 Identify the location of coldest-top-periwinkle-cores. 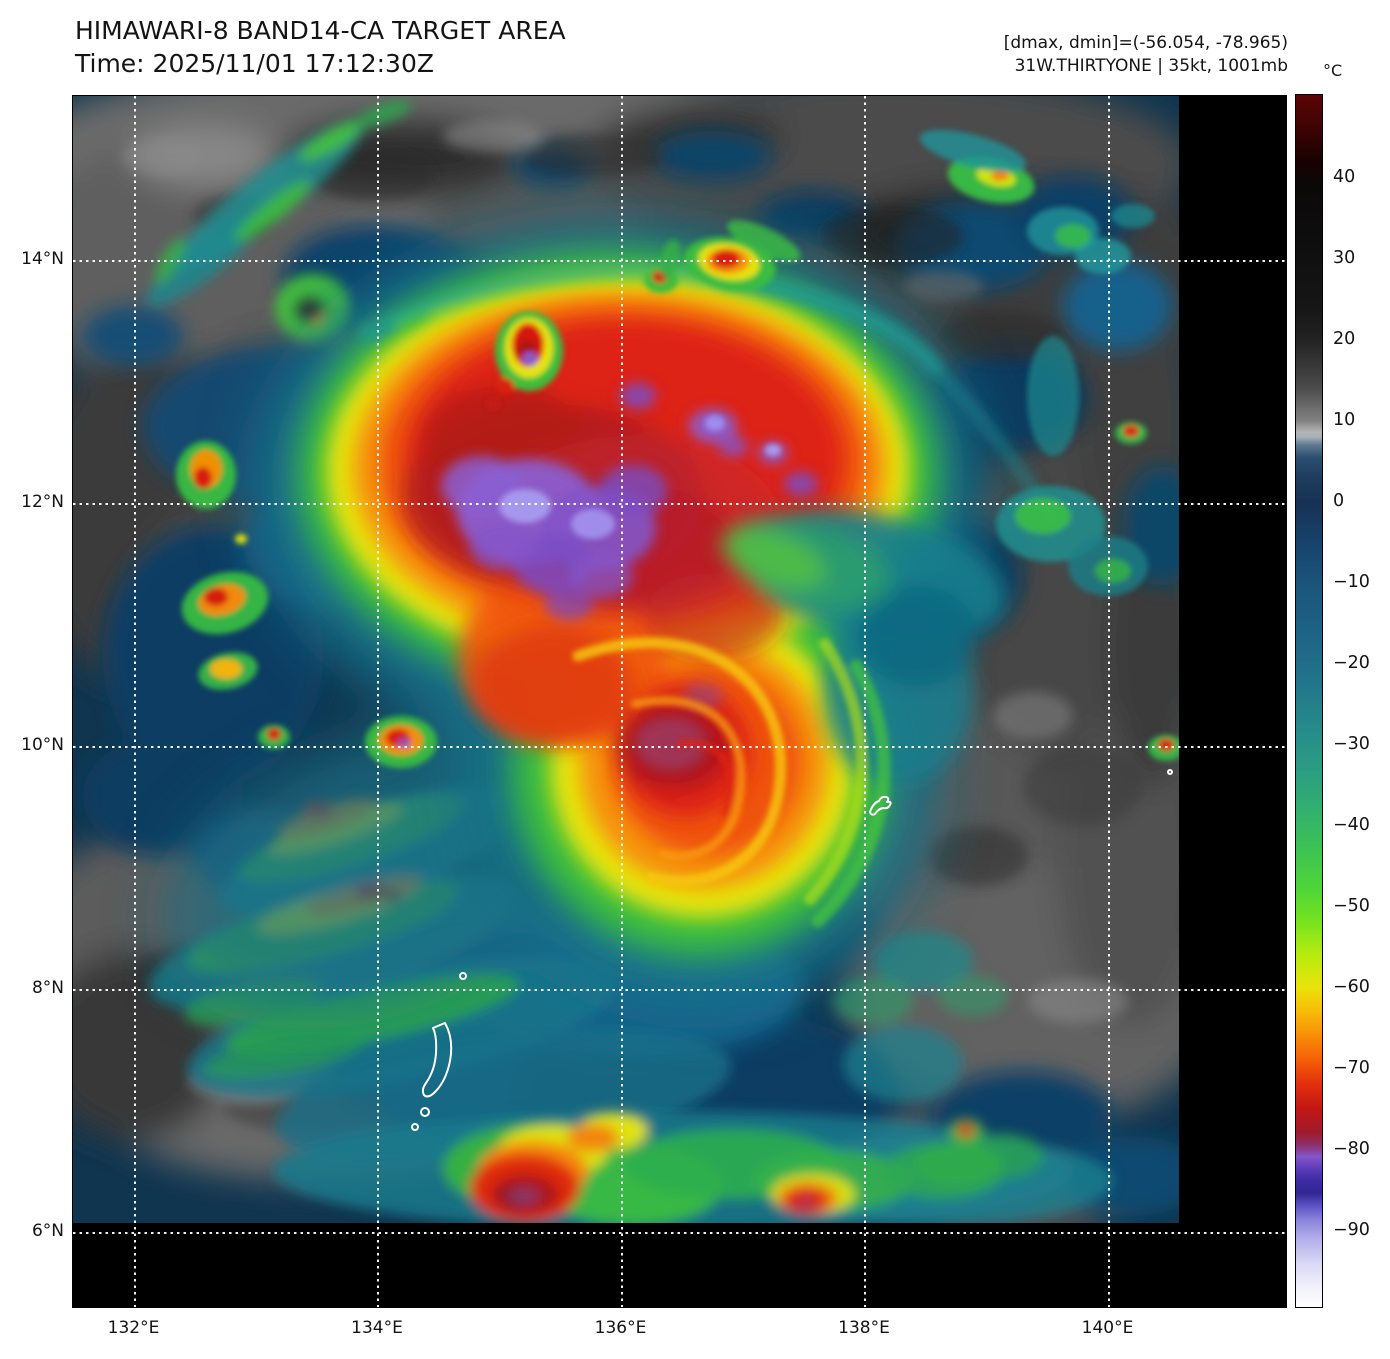
(640, 477).